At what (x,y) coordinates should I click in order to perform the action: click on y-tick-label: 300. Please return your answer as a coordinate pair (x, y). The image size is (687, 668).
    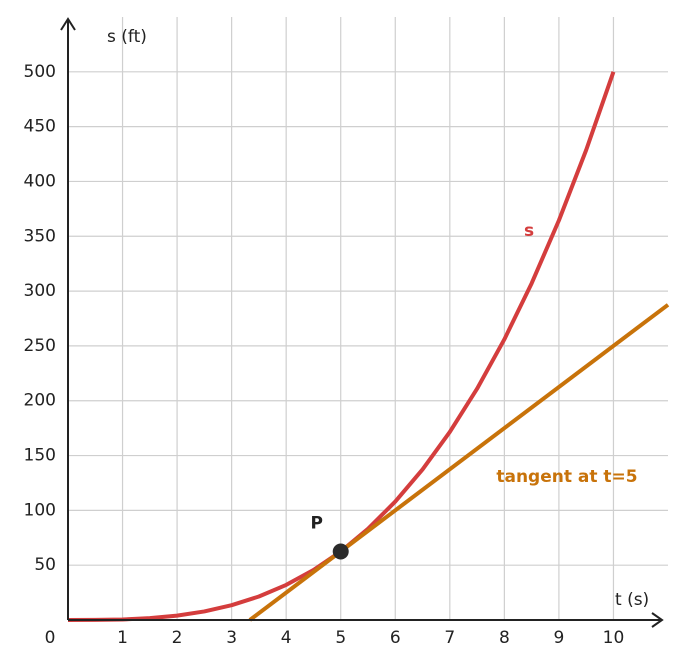
    Looking at the image, I should click on (40, 291).